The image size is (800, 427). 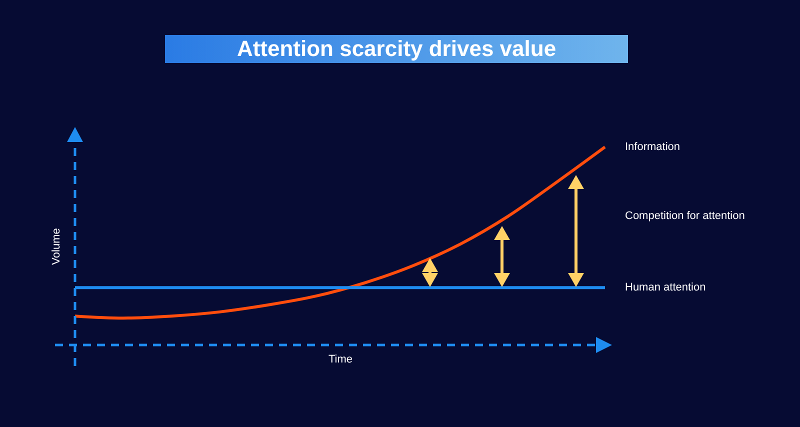 I want to click on y-axis-title: Volume, so click(x=56, y=246).